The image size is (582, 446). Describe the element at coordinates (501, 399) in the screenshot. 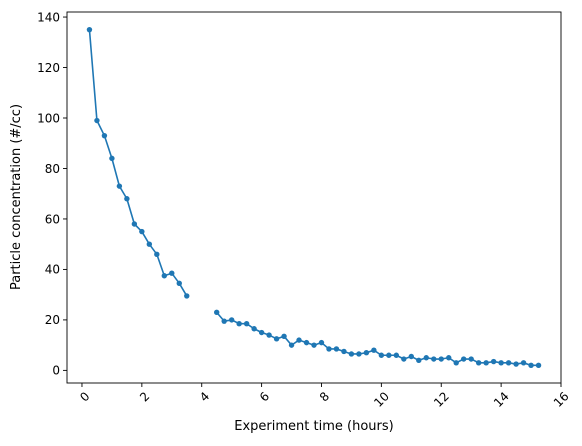

I see `x-tick-label: 14` at that location.